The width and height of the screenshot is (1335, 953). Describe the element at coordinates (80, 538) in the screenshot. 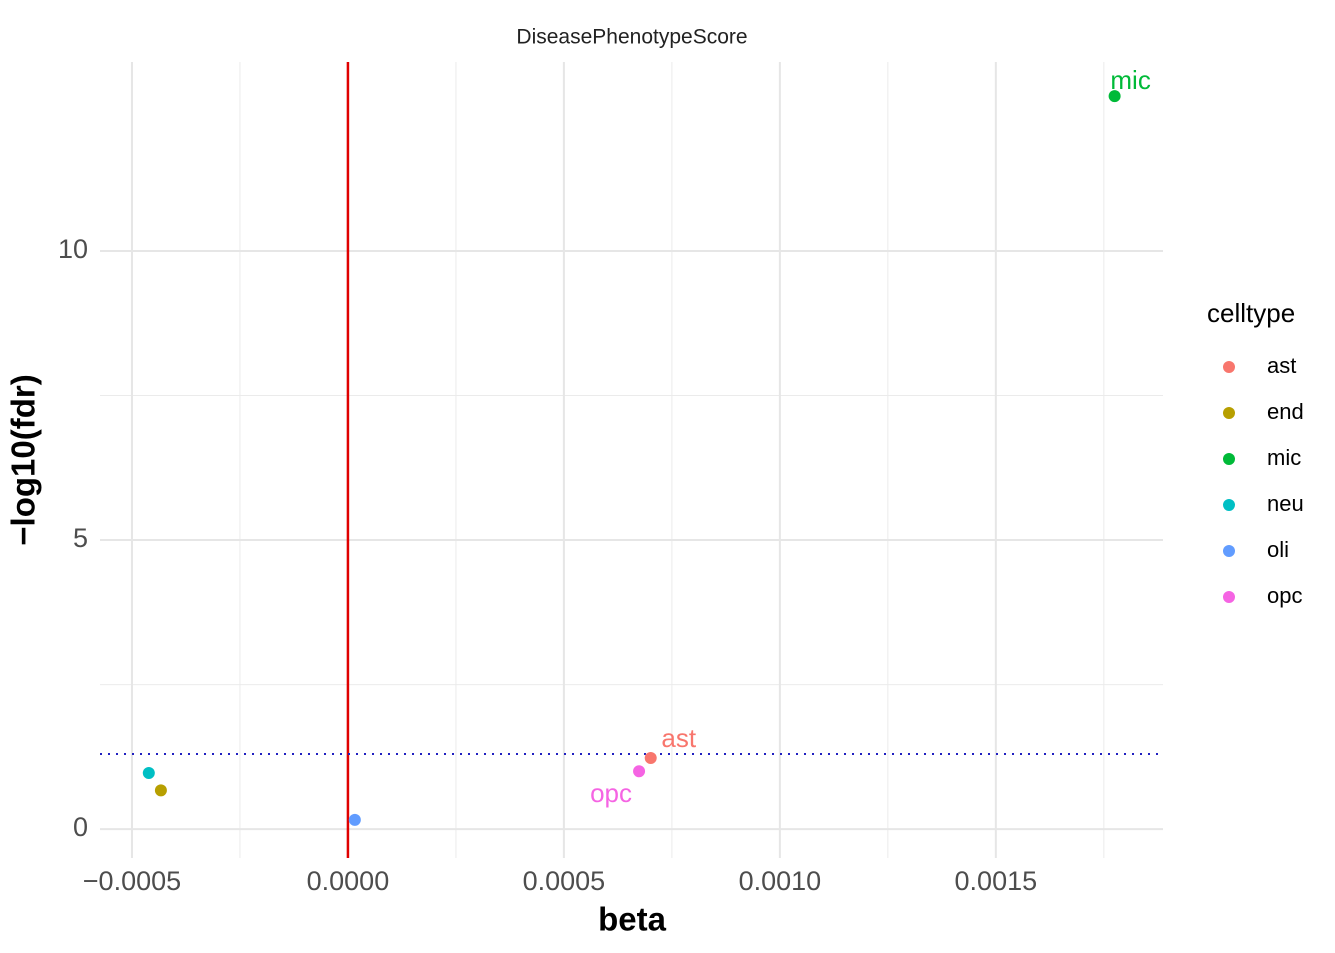

I see `y-tick-label: 5` at that location.